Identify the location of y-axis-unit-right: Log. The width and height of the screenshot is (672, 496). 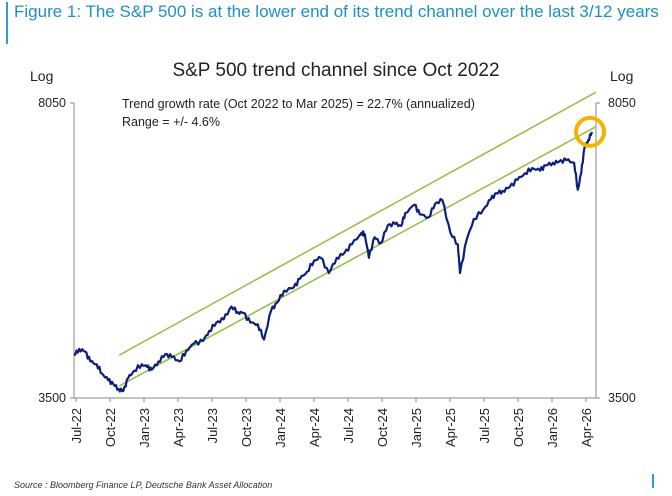
(622, 76).